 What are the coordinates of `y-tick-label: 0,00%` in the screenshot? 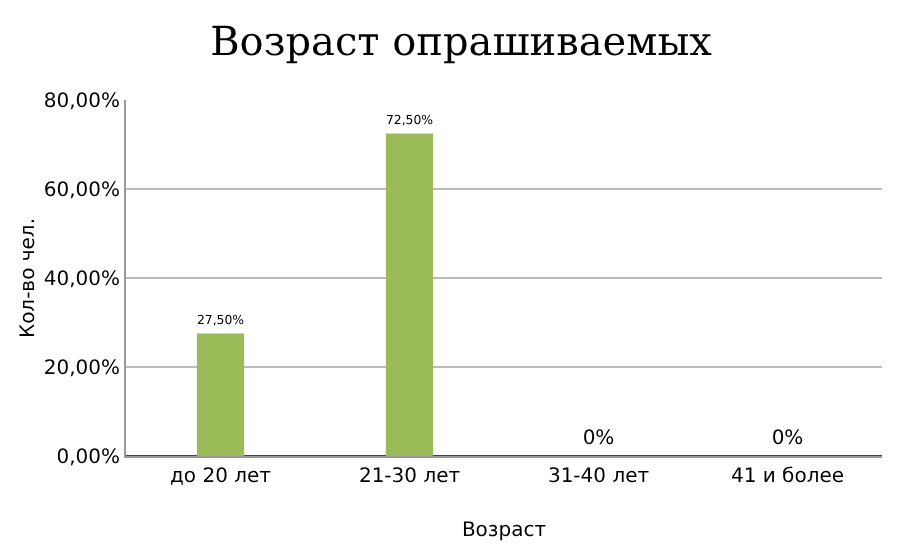 It's located at (88, 458).